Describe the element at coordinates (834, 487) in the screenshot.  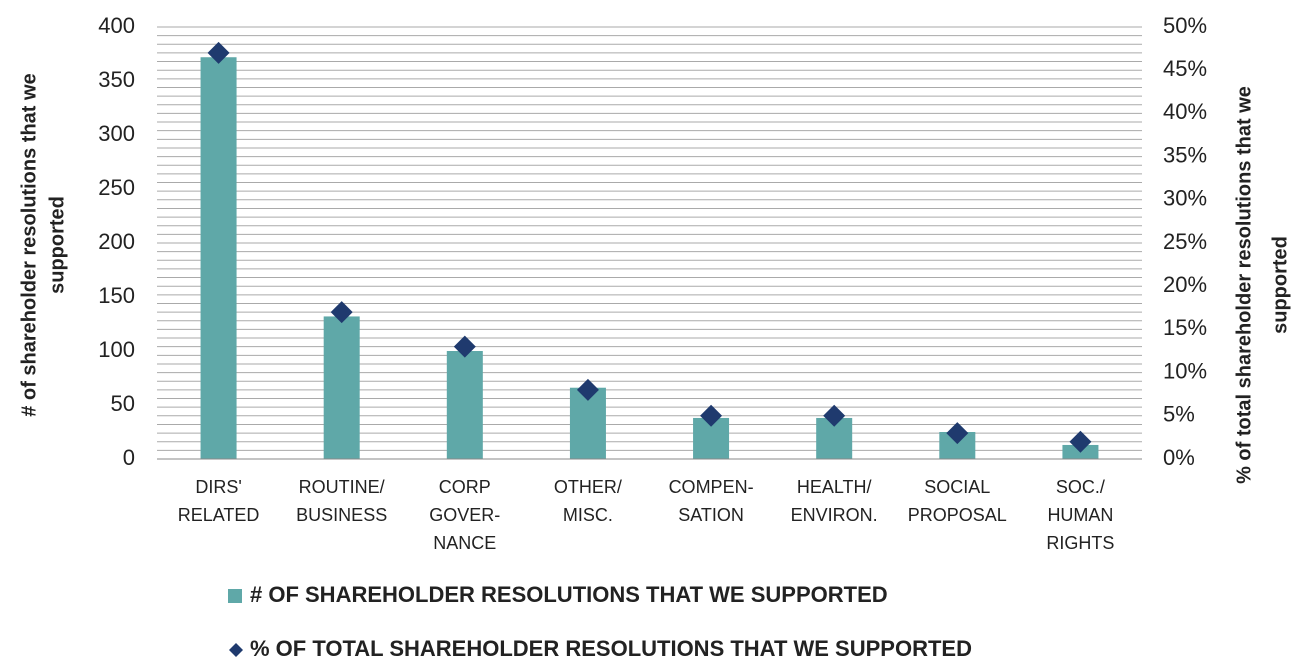
I see `x-tick-label: HEALTH/` at that location.